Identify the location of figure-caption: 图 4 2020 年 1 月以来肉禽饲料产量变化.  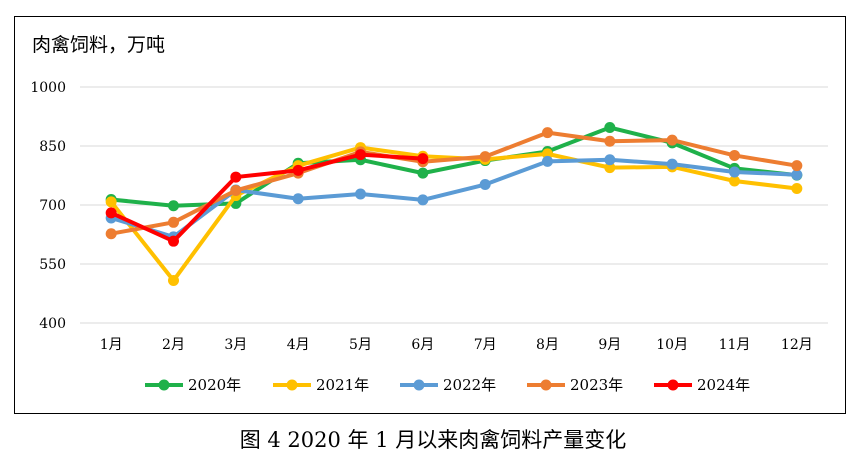
(433, 440).